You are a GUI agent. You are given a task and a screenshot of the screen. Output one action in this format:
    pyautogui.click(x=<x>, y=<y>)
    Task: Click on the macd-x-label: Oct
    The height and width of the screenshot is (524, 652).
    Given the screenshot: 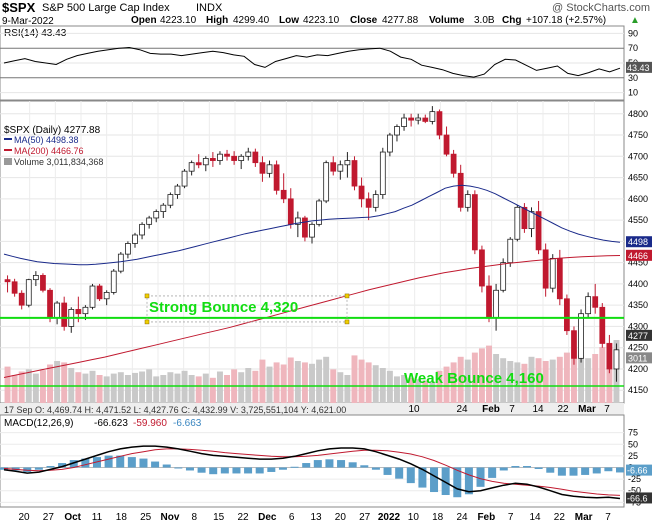 What is the action you would take?
    pyautogui.click(x=72, y=517)
    